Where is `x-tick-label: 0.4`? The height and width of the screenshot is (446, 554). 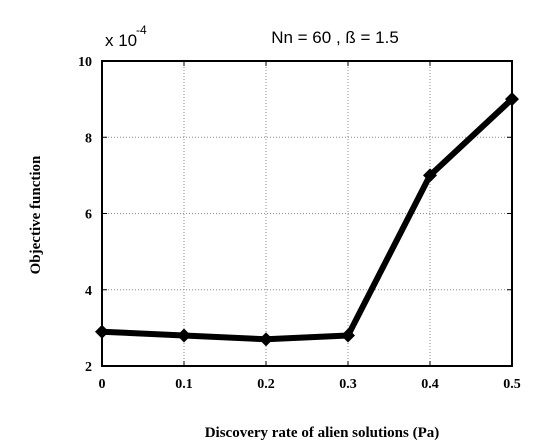
x-tick-label: 0.4 is located at coordinates (430, 384).